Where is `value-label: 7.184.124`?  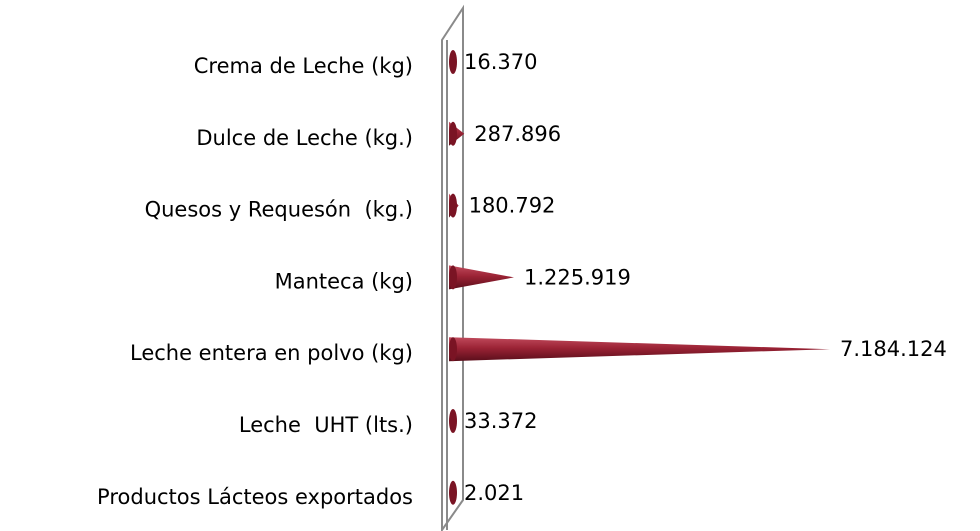 value-label: 7.184.124 is located at coordinates (893, 349).